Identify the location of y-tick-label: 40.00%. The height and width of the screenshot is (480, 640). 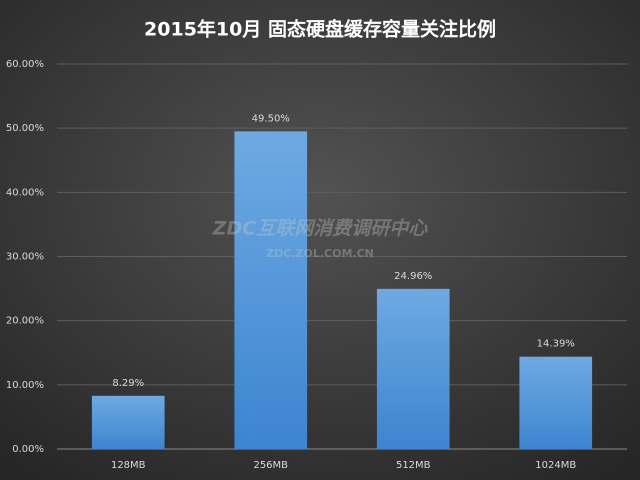
(25, 192).